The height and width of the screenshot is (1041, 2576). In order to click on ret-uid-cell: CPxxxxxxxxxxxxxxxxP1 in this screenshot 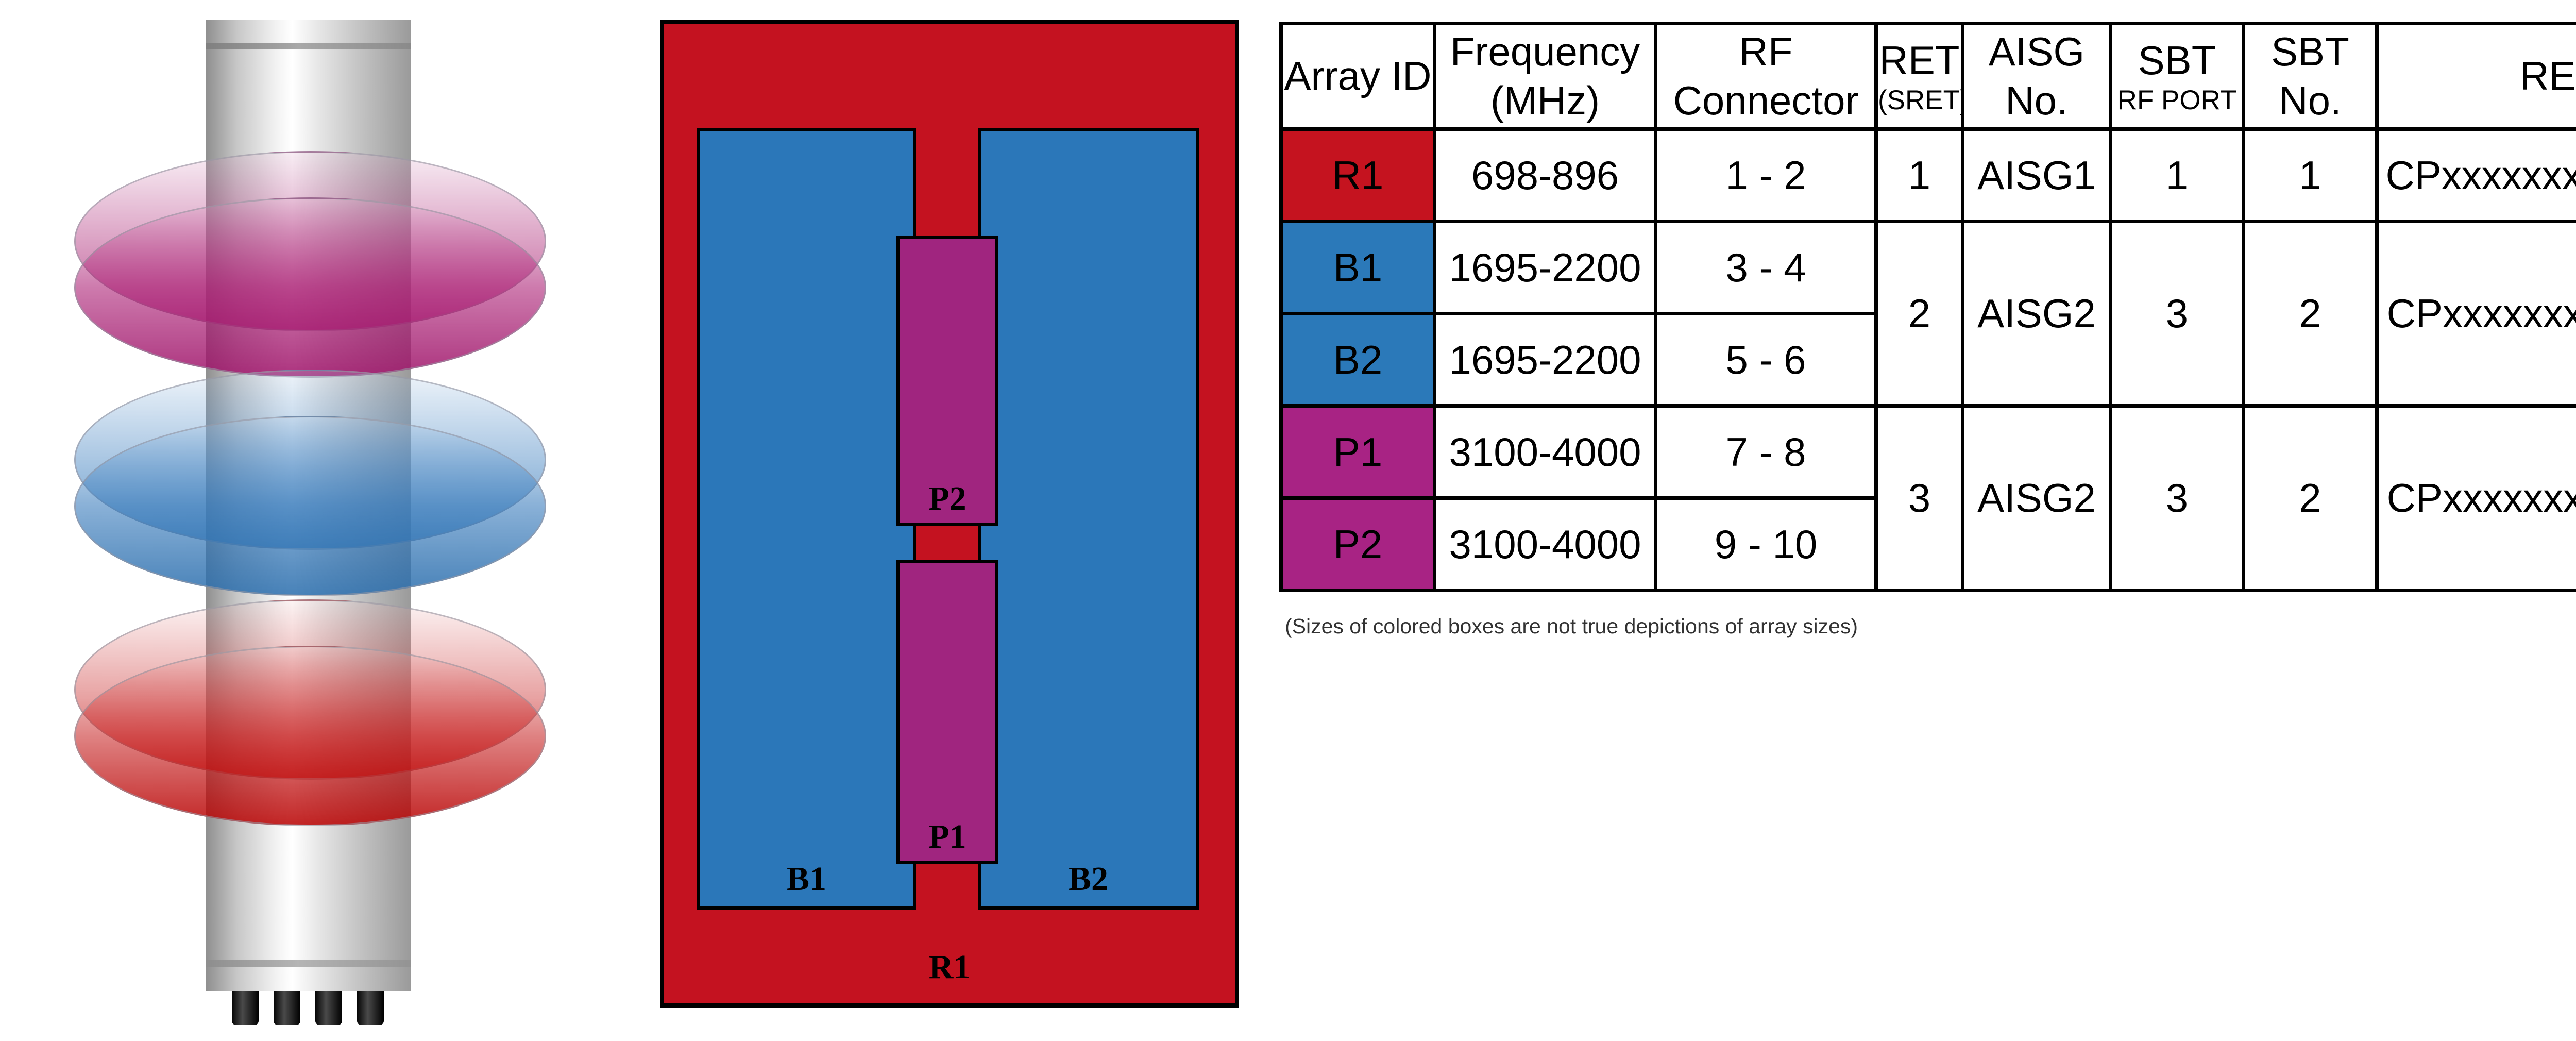, I will do `click(2475, 498)`.